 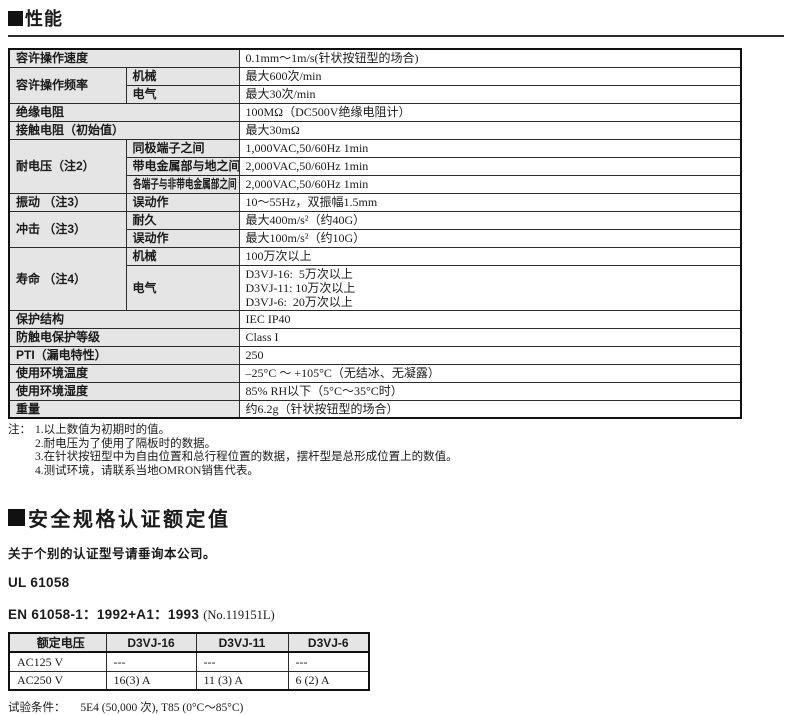 What do you see at coordinates (490, 148) in the screenshot?
I see `spec-value: 1,000VAC,50/60Hz 1min` at bounding box center [490, 148].